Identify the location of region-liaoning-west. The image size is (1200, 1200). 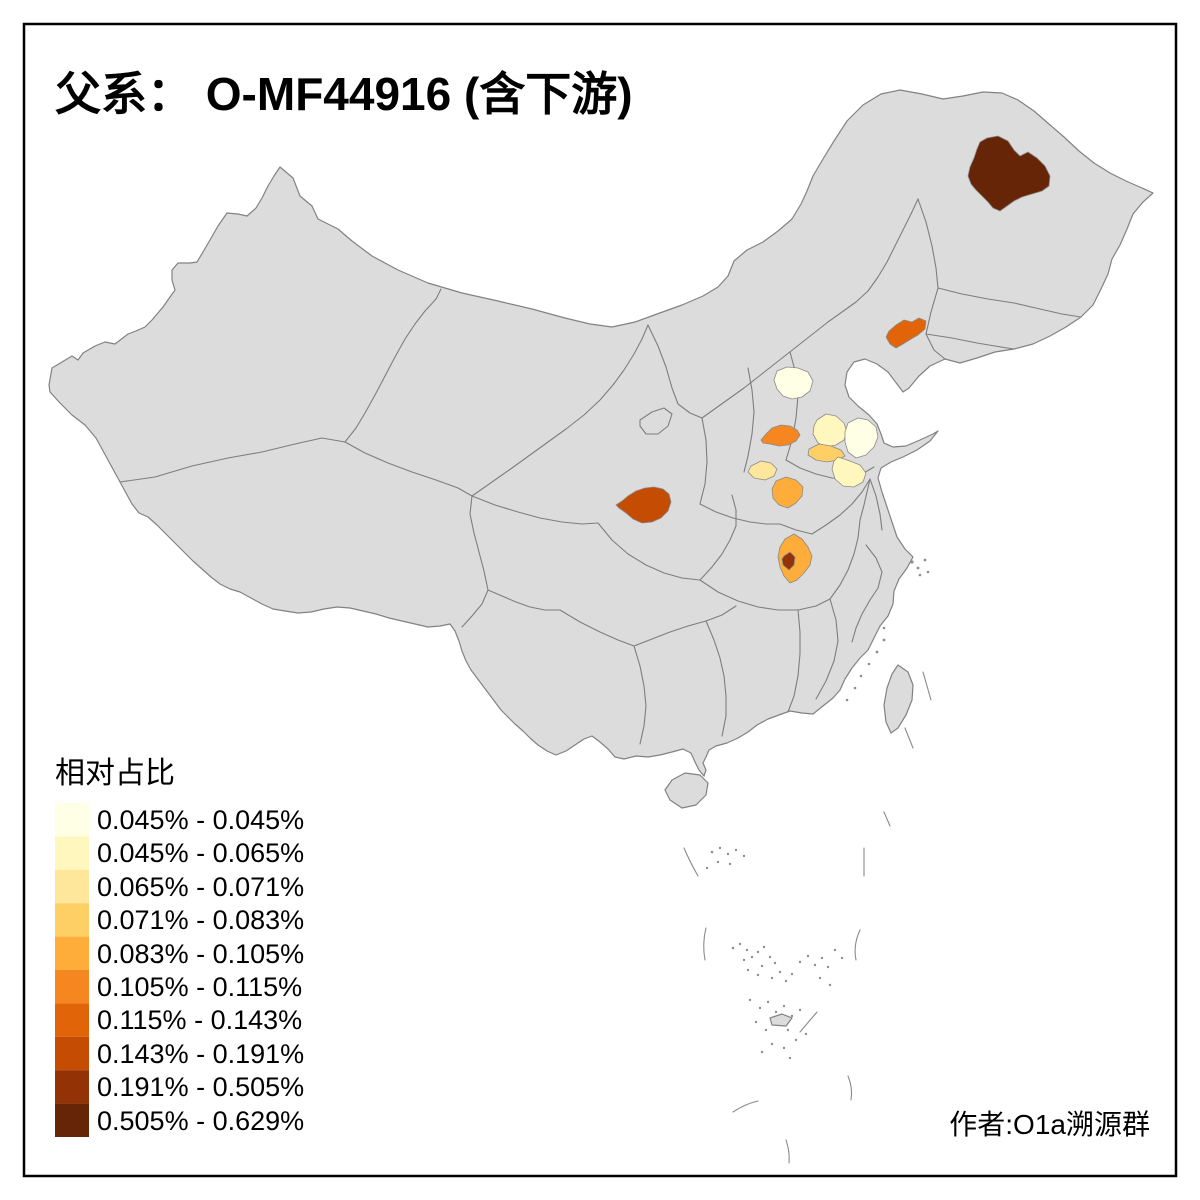
(906, 333).